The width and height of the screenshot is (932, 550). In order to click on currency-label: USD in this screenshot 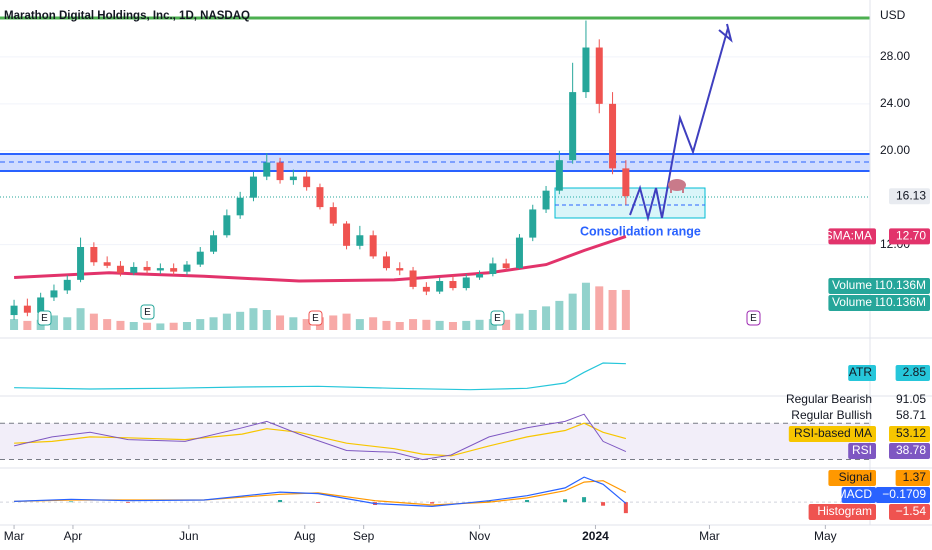, I will do `click(893, 15)`.